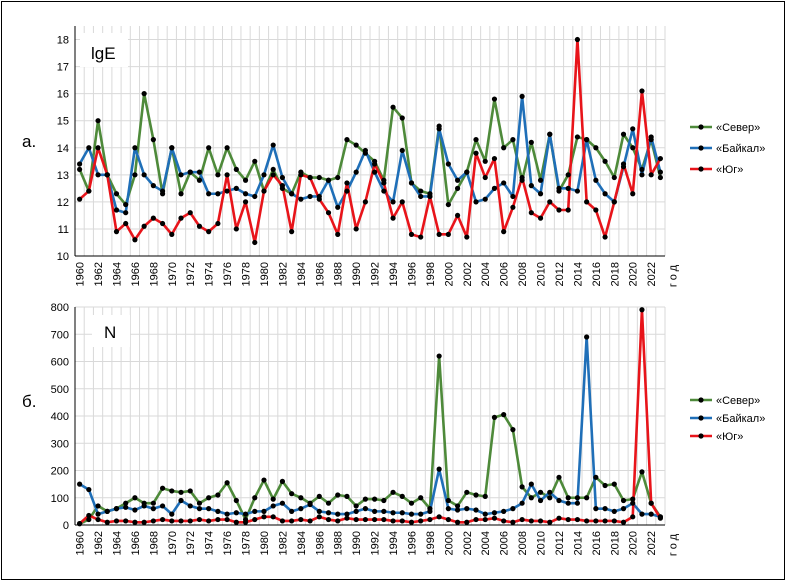 This screenshot has height=583, width=788. What do you see at coordinates (578, 543) in the screenshot?
I see `x-tick-label: 2014` at bounding box center [578, 543].